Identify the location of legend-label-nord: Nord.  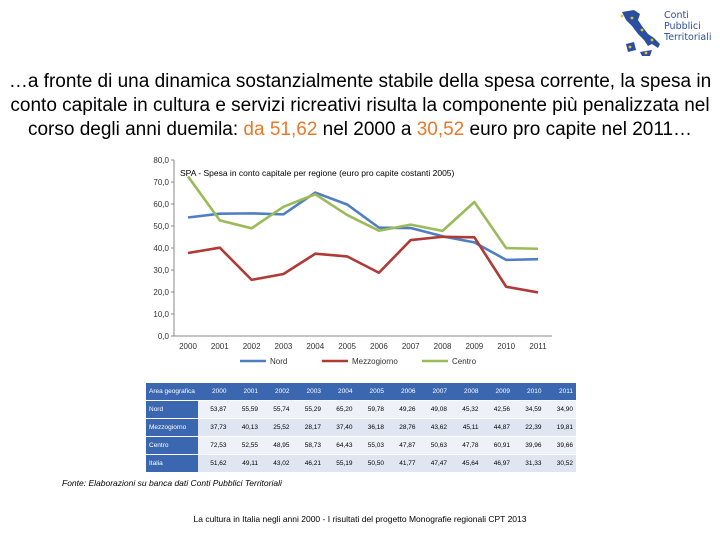
(278, 361).